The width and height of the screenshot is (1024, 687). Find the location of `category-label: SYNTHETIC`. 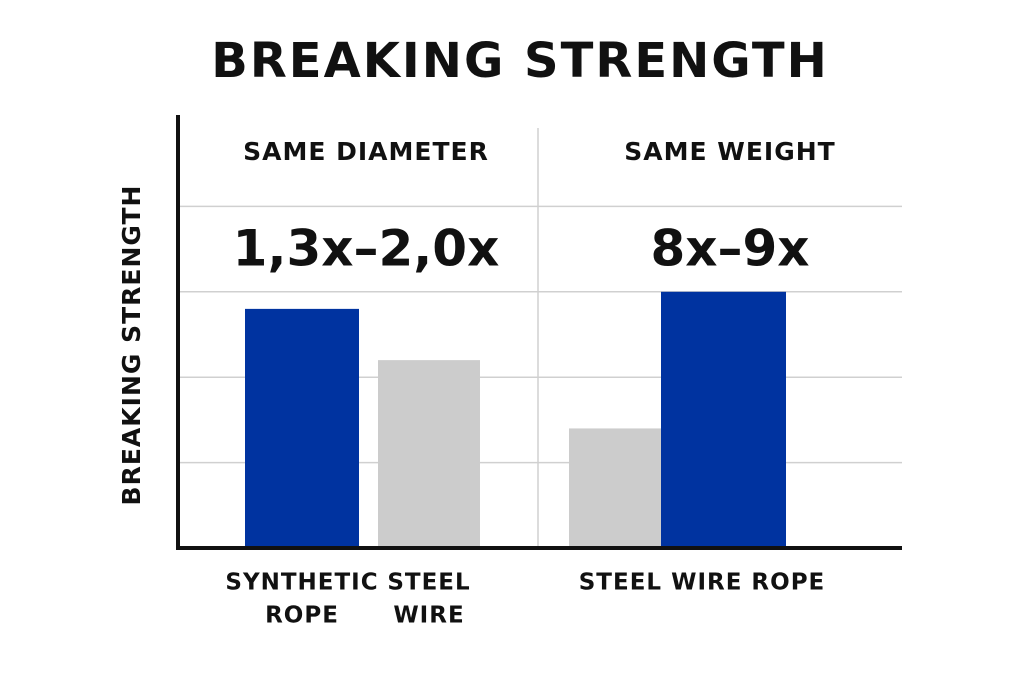

category-label: SYNTHETIC is located at coordinates (301, 583).